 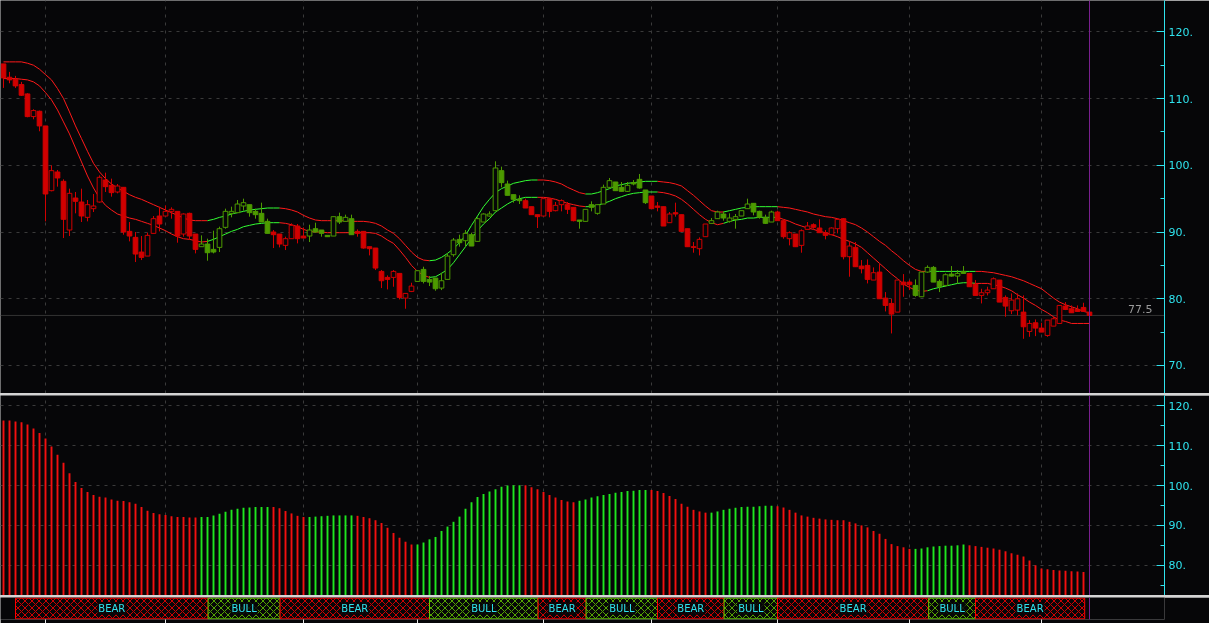 I want to click on ref-line-label: 77.5, so click(x=1140, y=310).